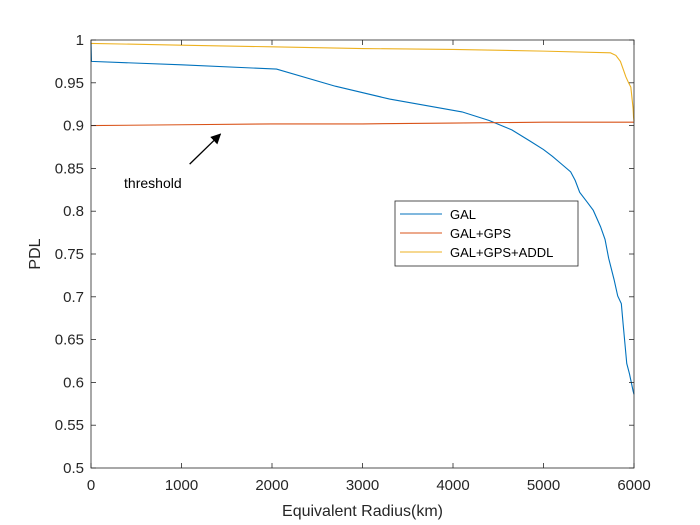  Describe the element at coordinates (362, 511) in the screenshot. I see `x-axis-label: Equivalent Radius(km)` at that location.